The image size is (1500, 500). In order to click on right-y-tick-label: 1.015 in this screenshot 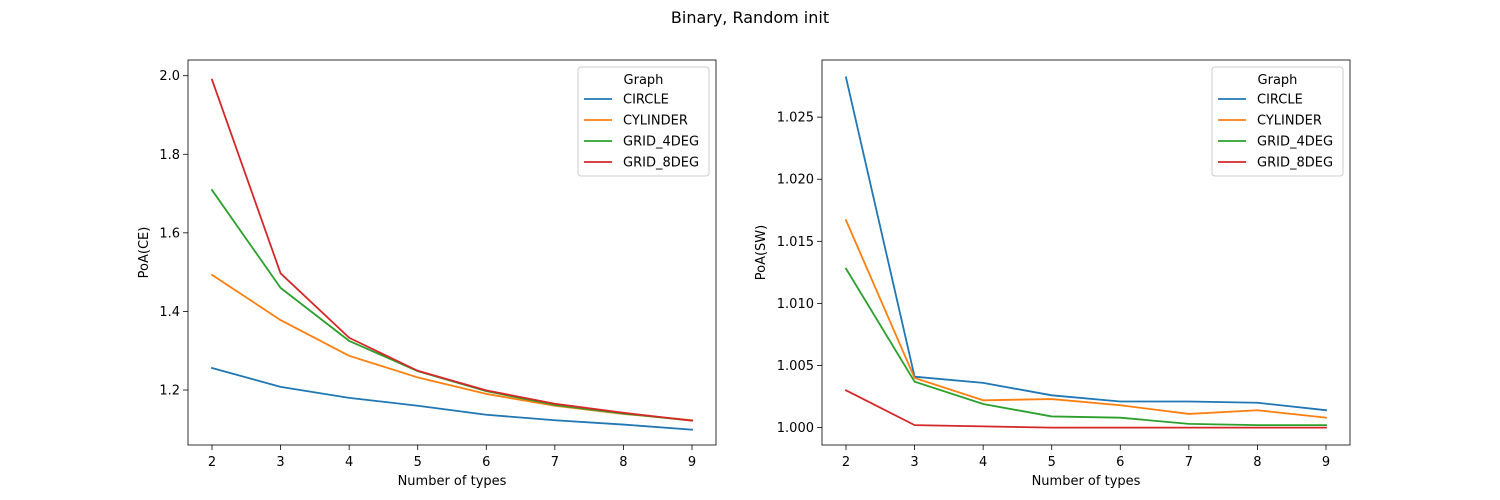, I will do `click(795, 242)`.